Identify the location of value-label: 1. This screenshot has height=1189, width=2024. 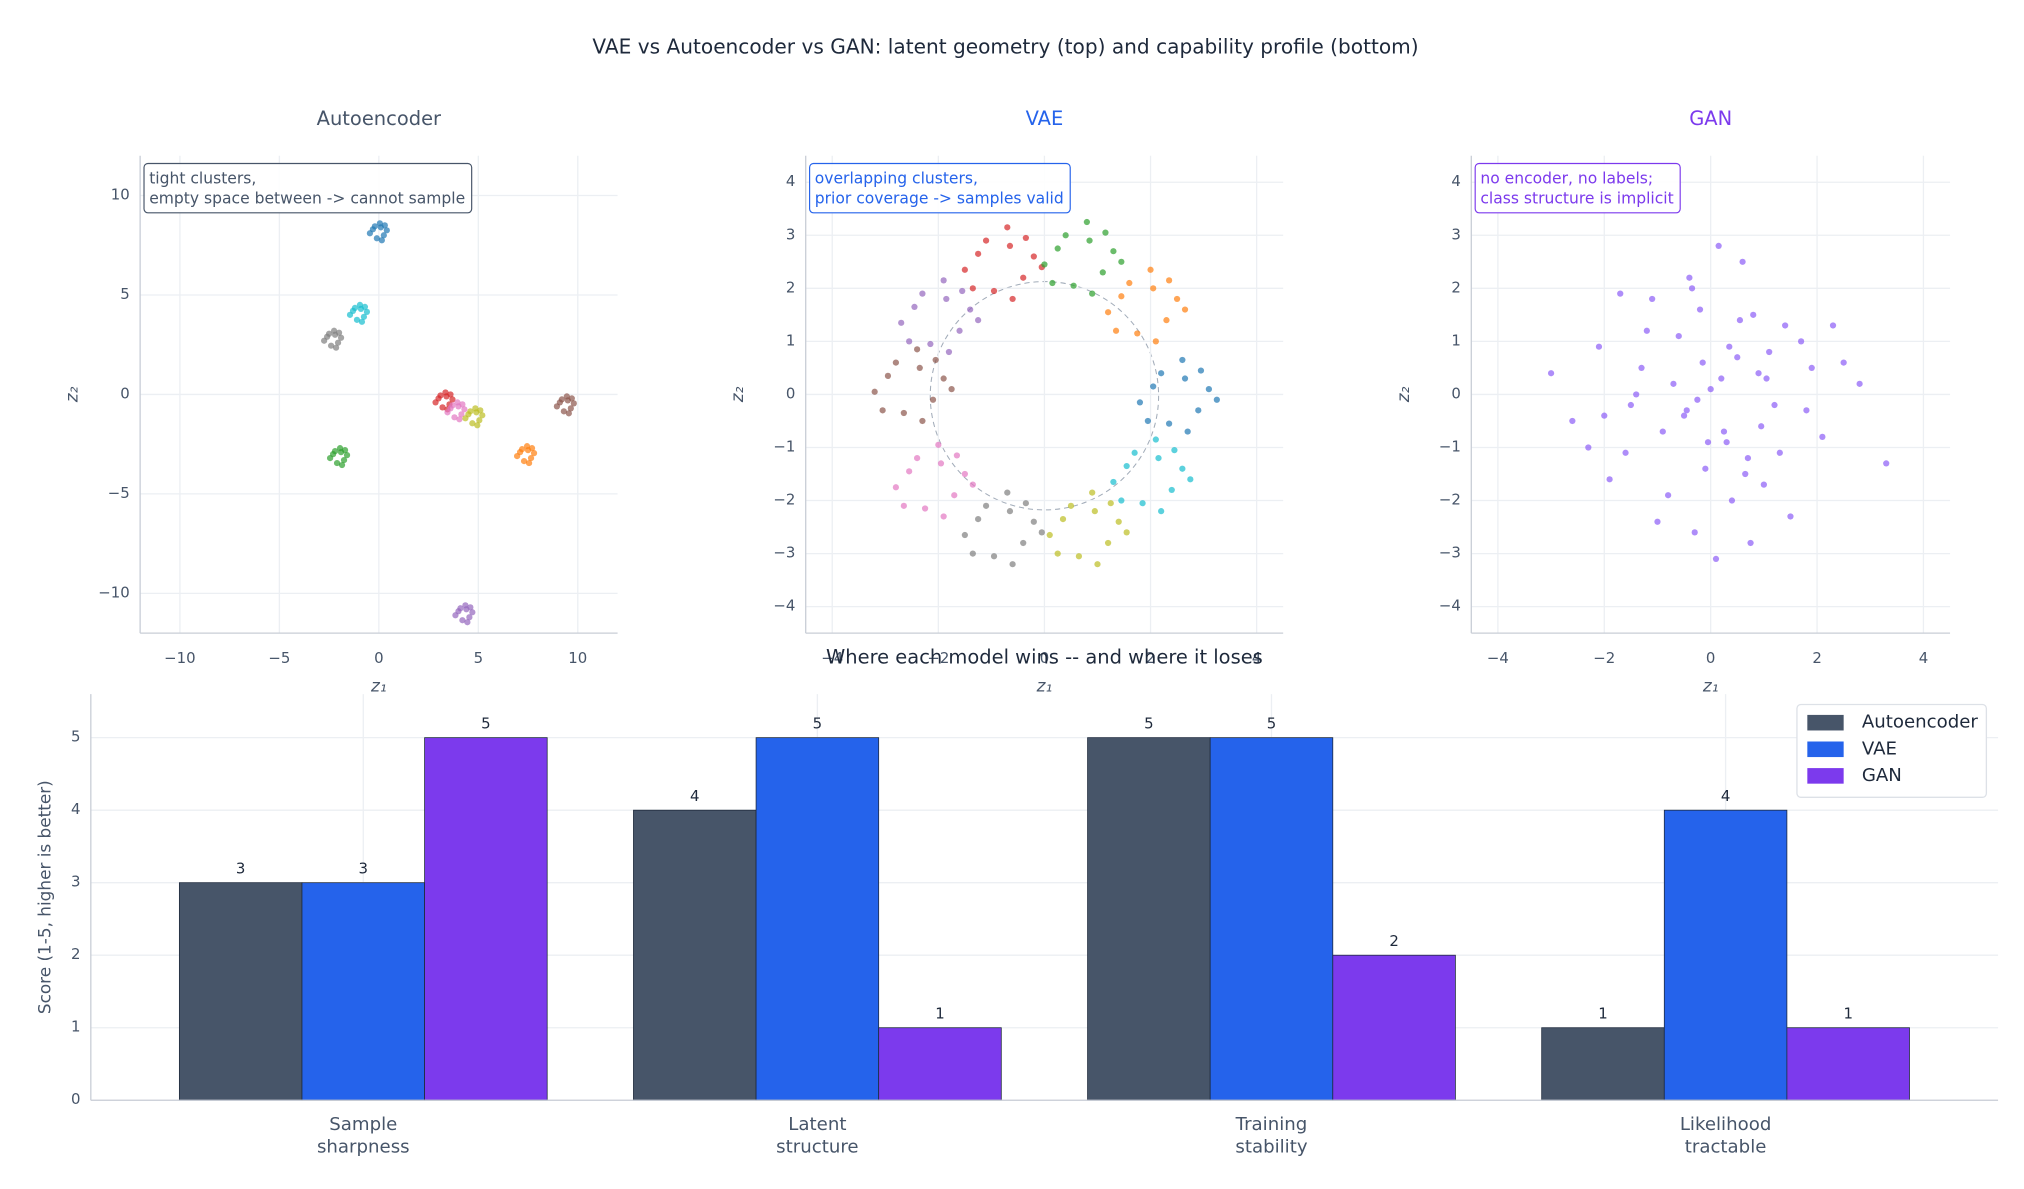
(939, 1014).